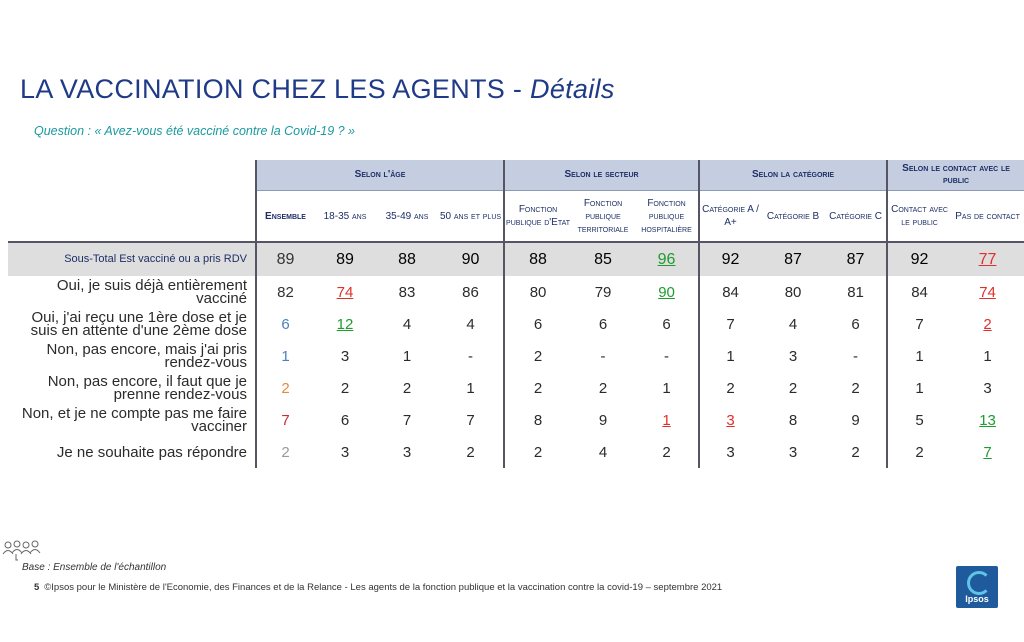  I want to click on col-ensemble: Ensemble, so click(284, 216).